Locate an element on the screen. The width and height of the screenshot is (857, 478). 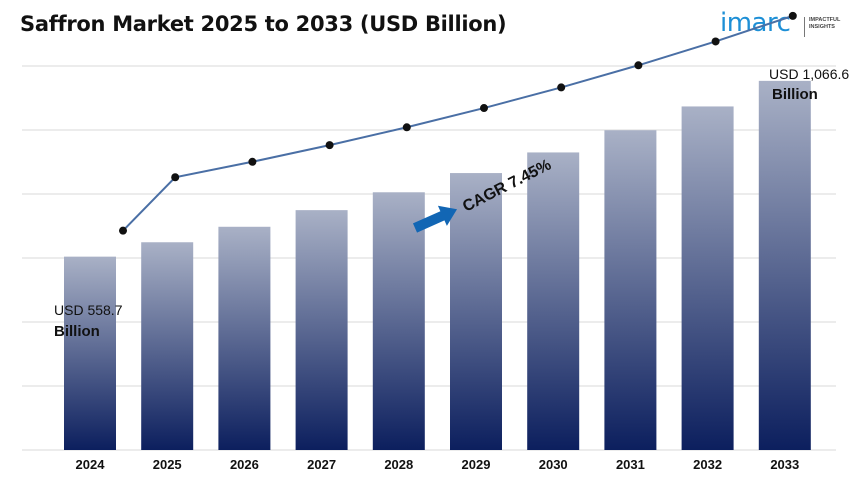
last-value-label-line2: Billion is located at coordinates (795, 94).